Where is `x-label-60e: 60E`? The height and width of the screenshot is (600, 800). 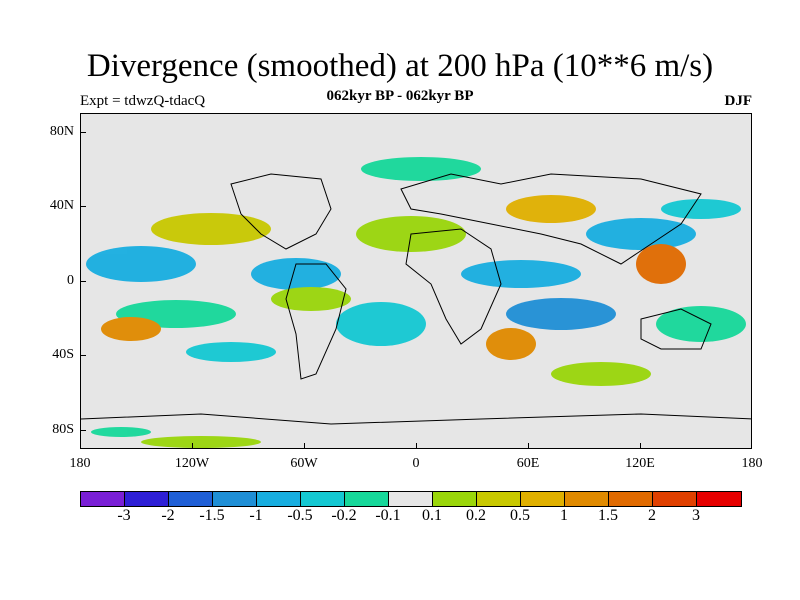 x-label-60e: 60E is located at coordinates (528, 463).